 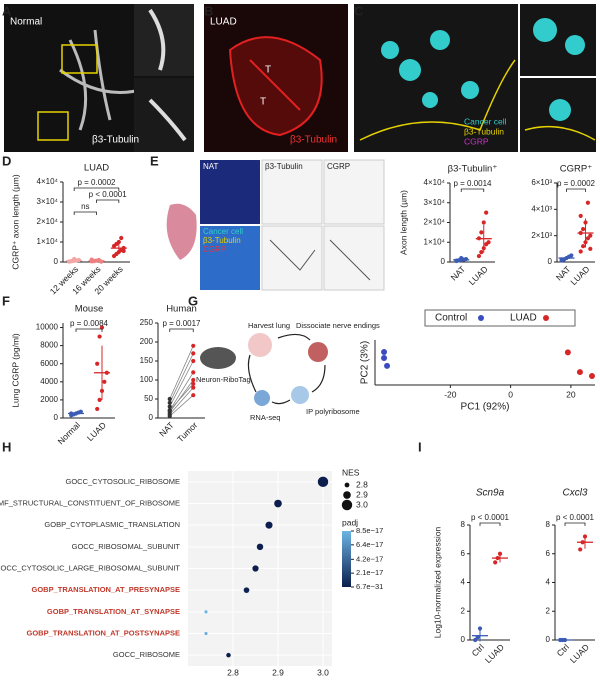 What do you see at coordinates (523, 318) in the screenshot?
I see `legend-label: LUAD` at bounding box center [523, 318].